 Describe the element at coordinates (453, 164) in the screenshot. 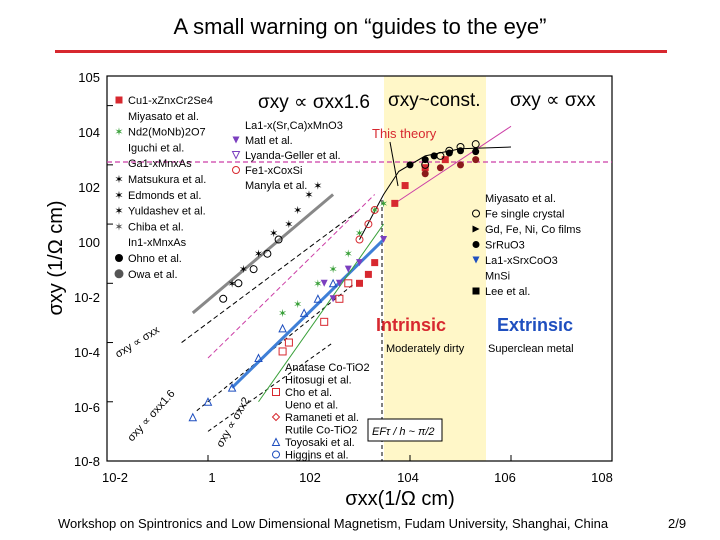

I see `guide-magenta-line` at that location.